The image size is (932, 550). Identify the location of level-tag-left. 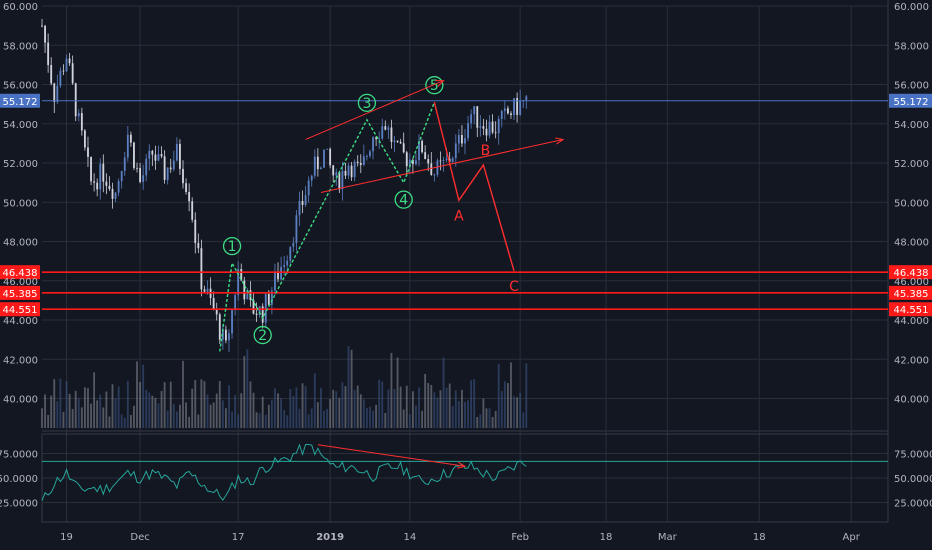
(20, 309).